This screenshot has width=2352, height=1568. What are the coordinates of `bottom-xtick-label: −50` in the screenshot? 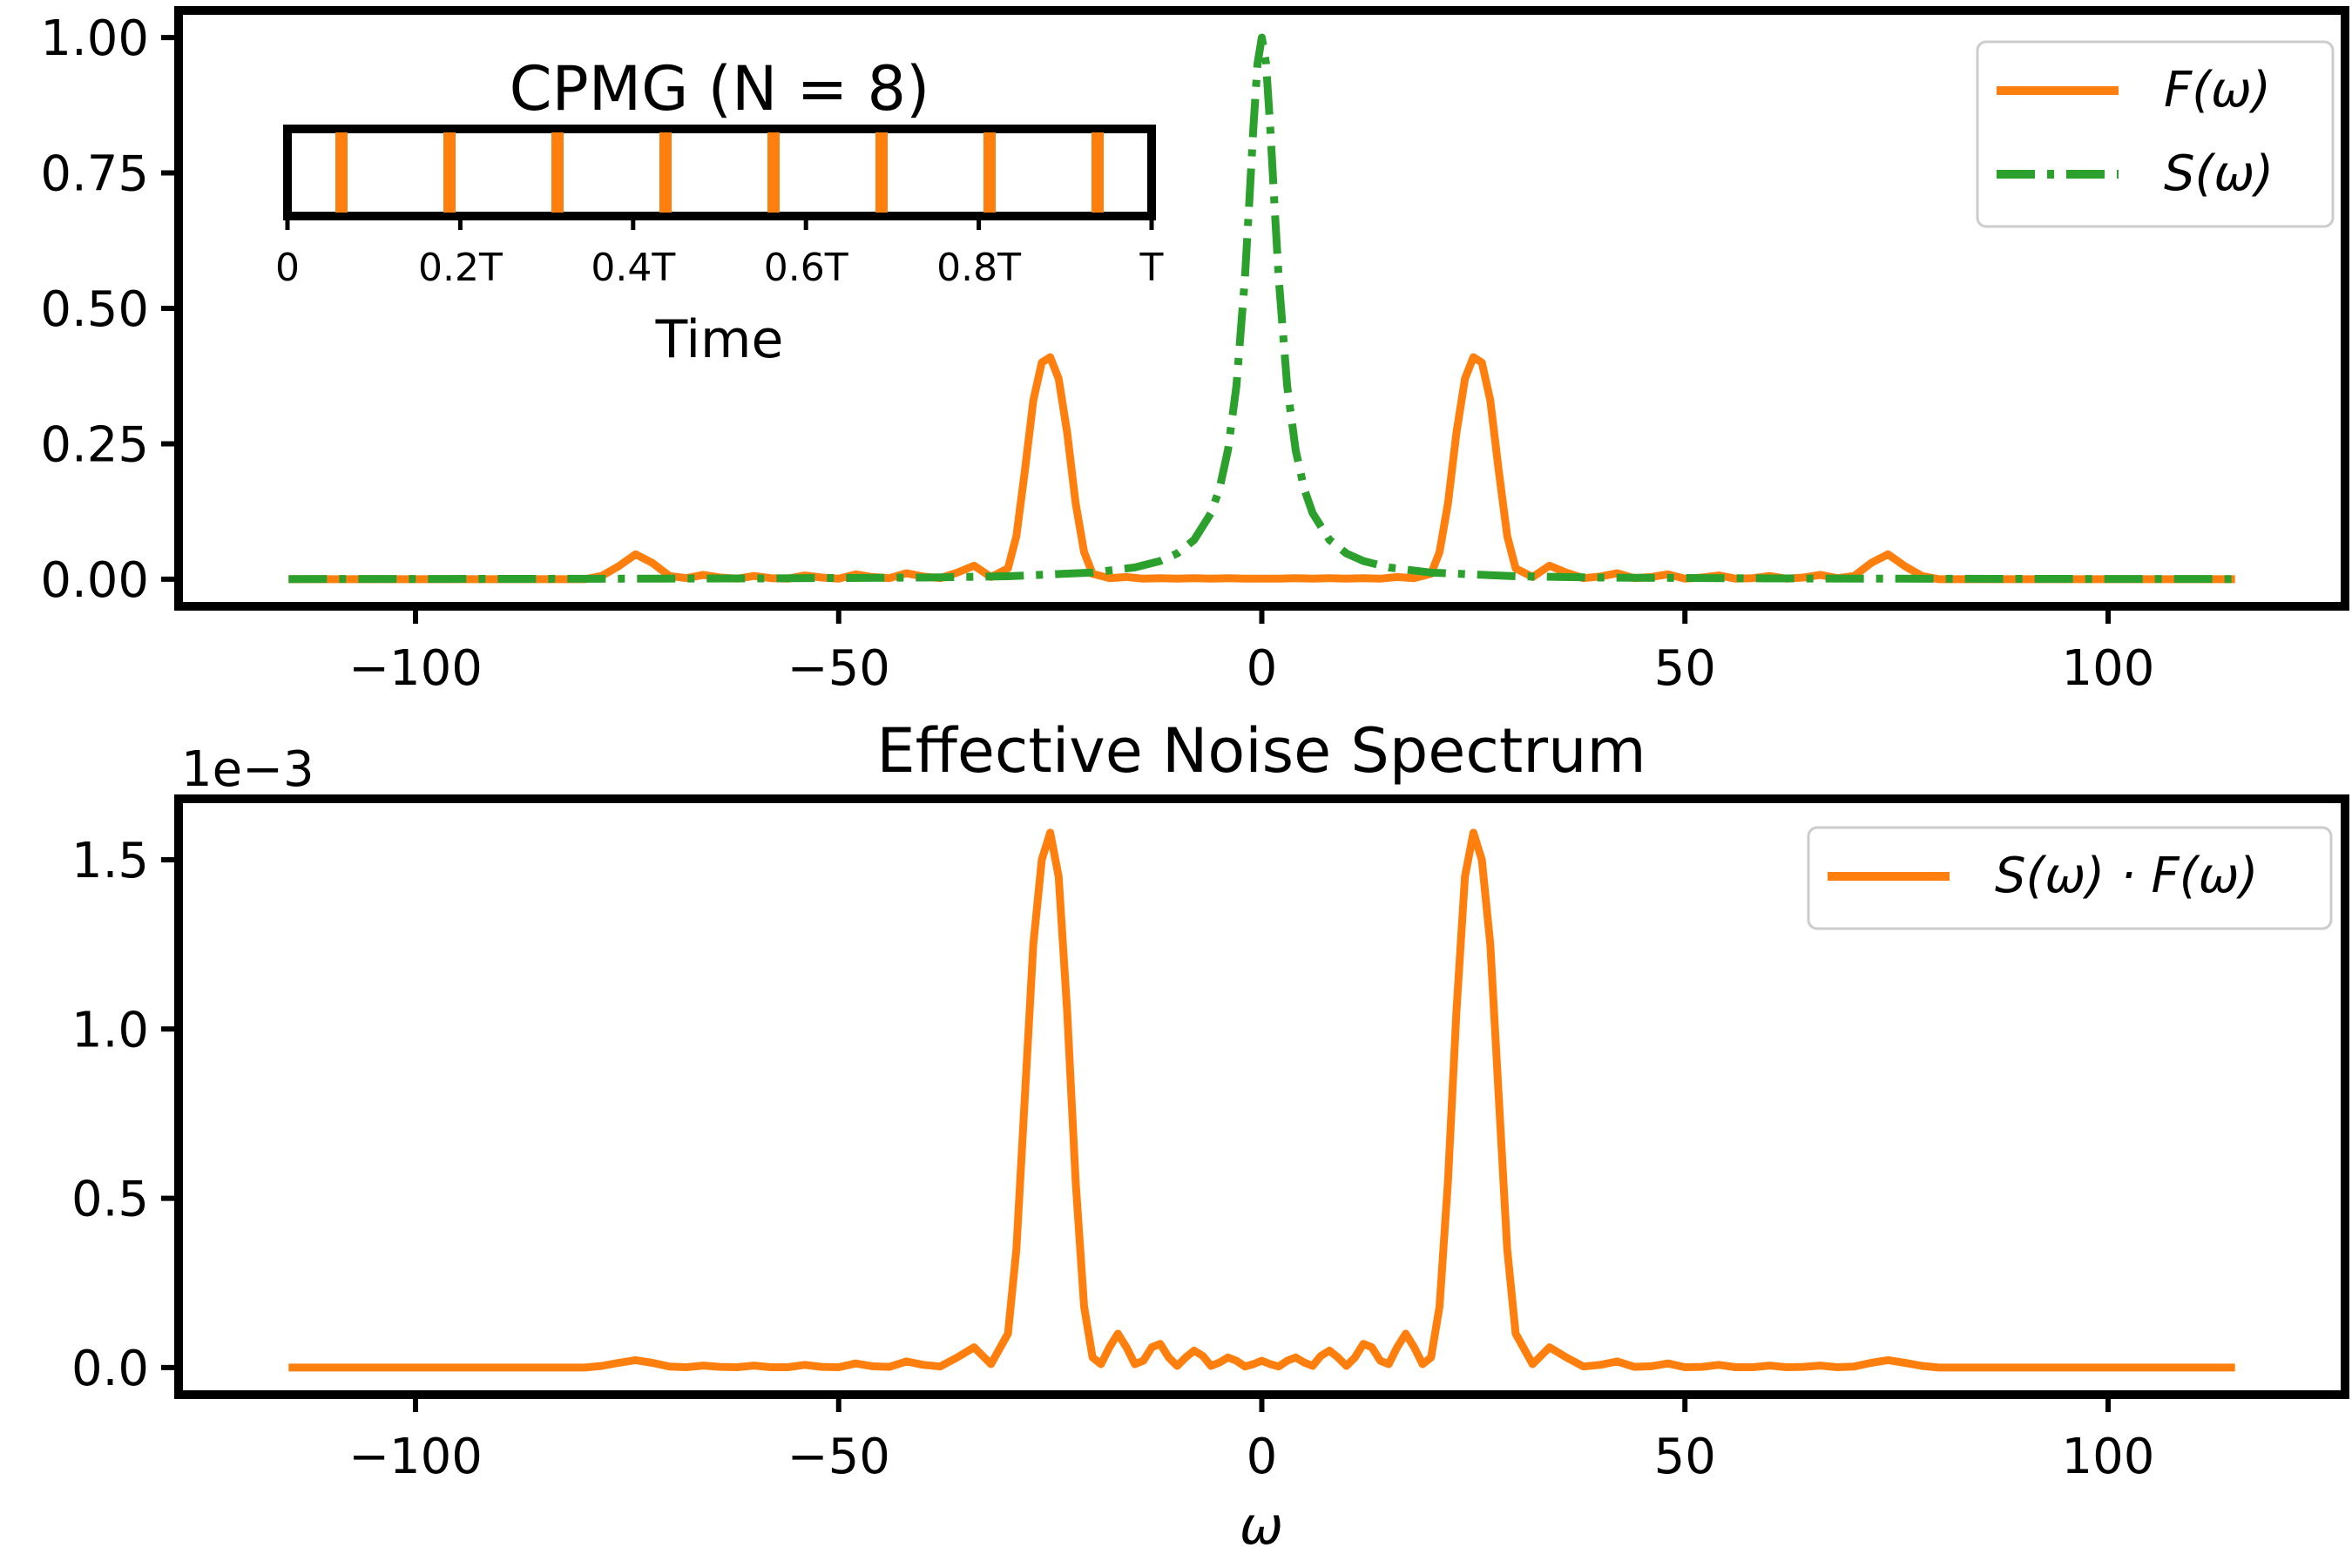 It's located at (839, 1457).